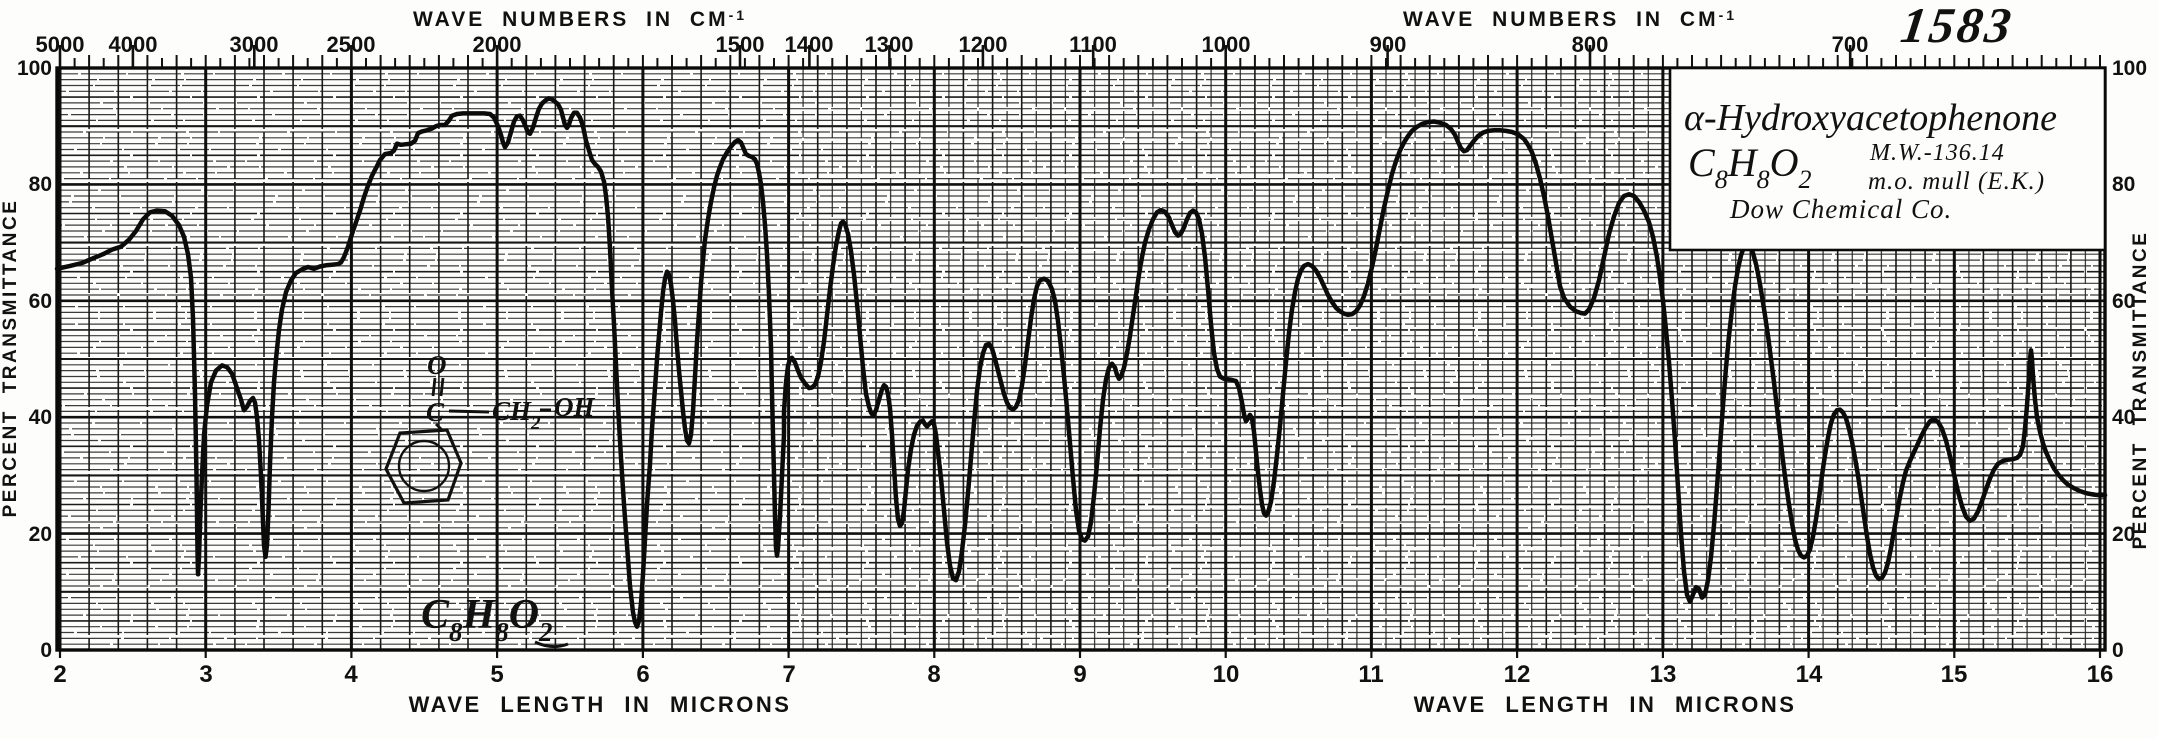 The width and height of the screenshot is (2158, 744). Describe the element at coordinates (1840, 209) in the screenshot. I see `svg-text: Dow Chemical Co.` at that location.